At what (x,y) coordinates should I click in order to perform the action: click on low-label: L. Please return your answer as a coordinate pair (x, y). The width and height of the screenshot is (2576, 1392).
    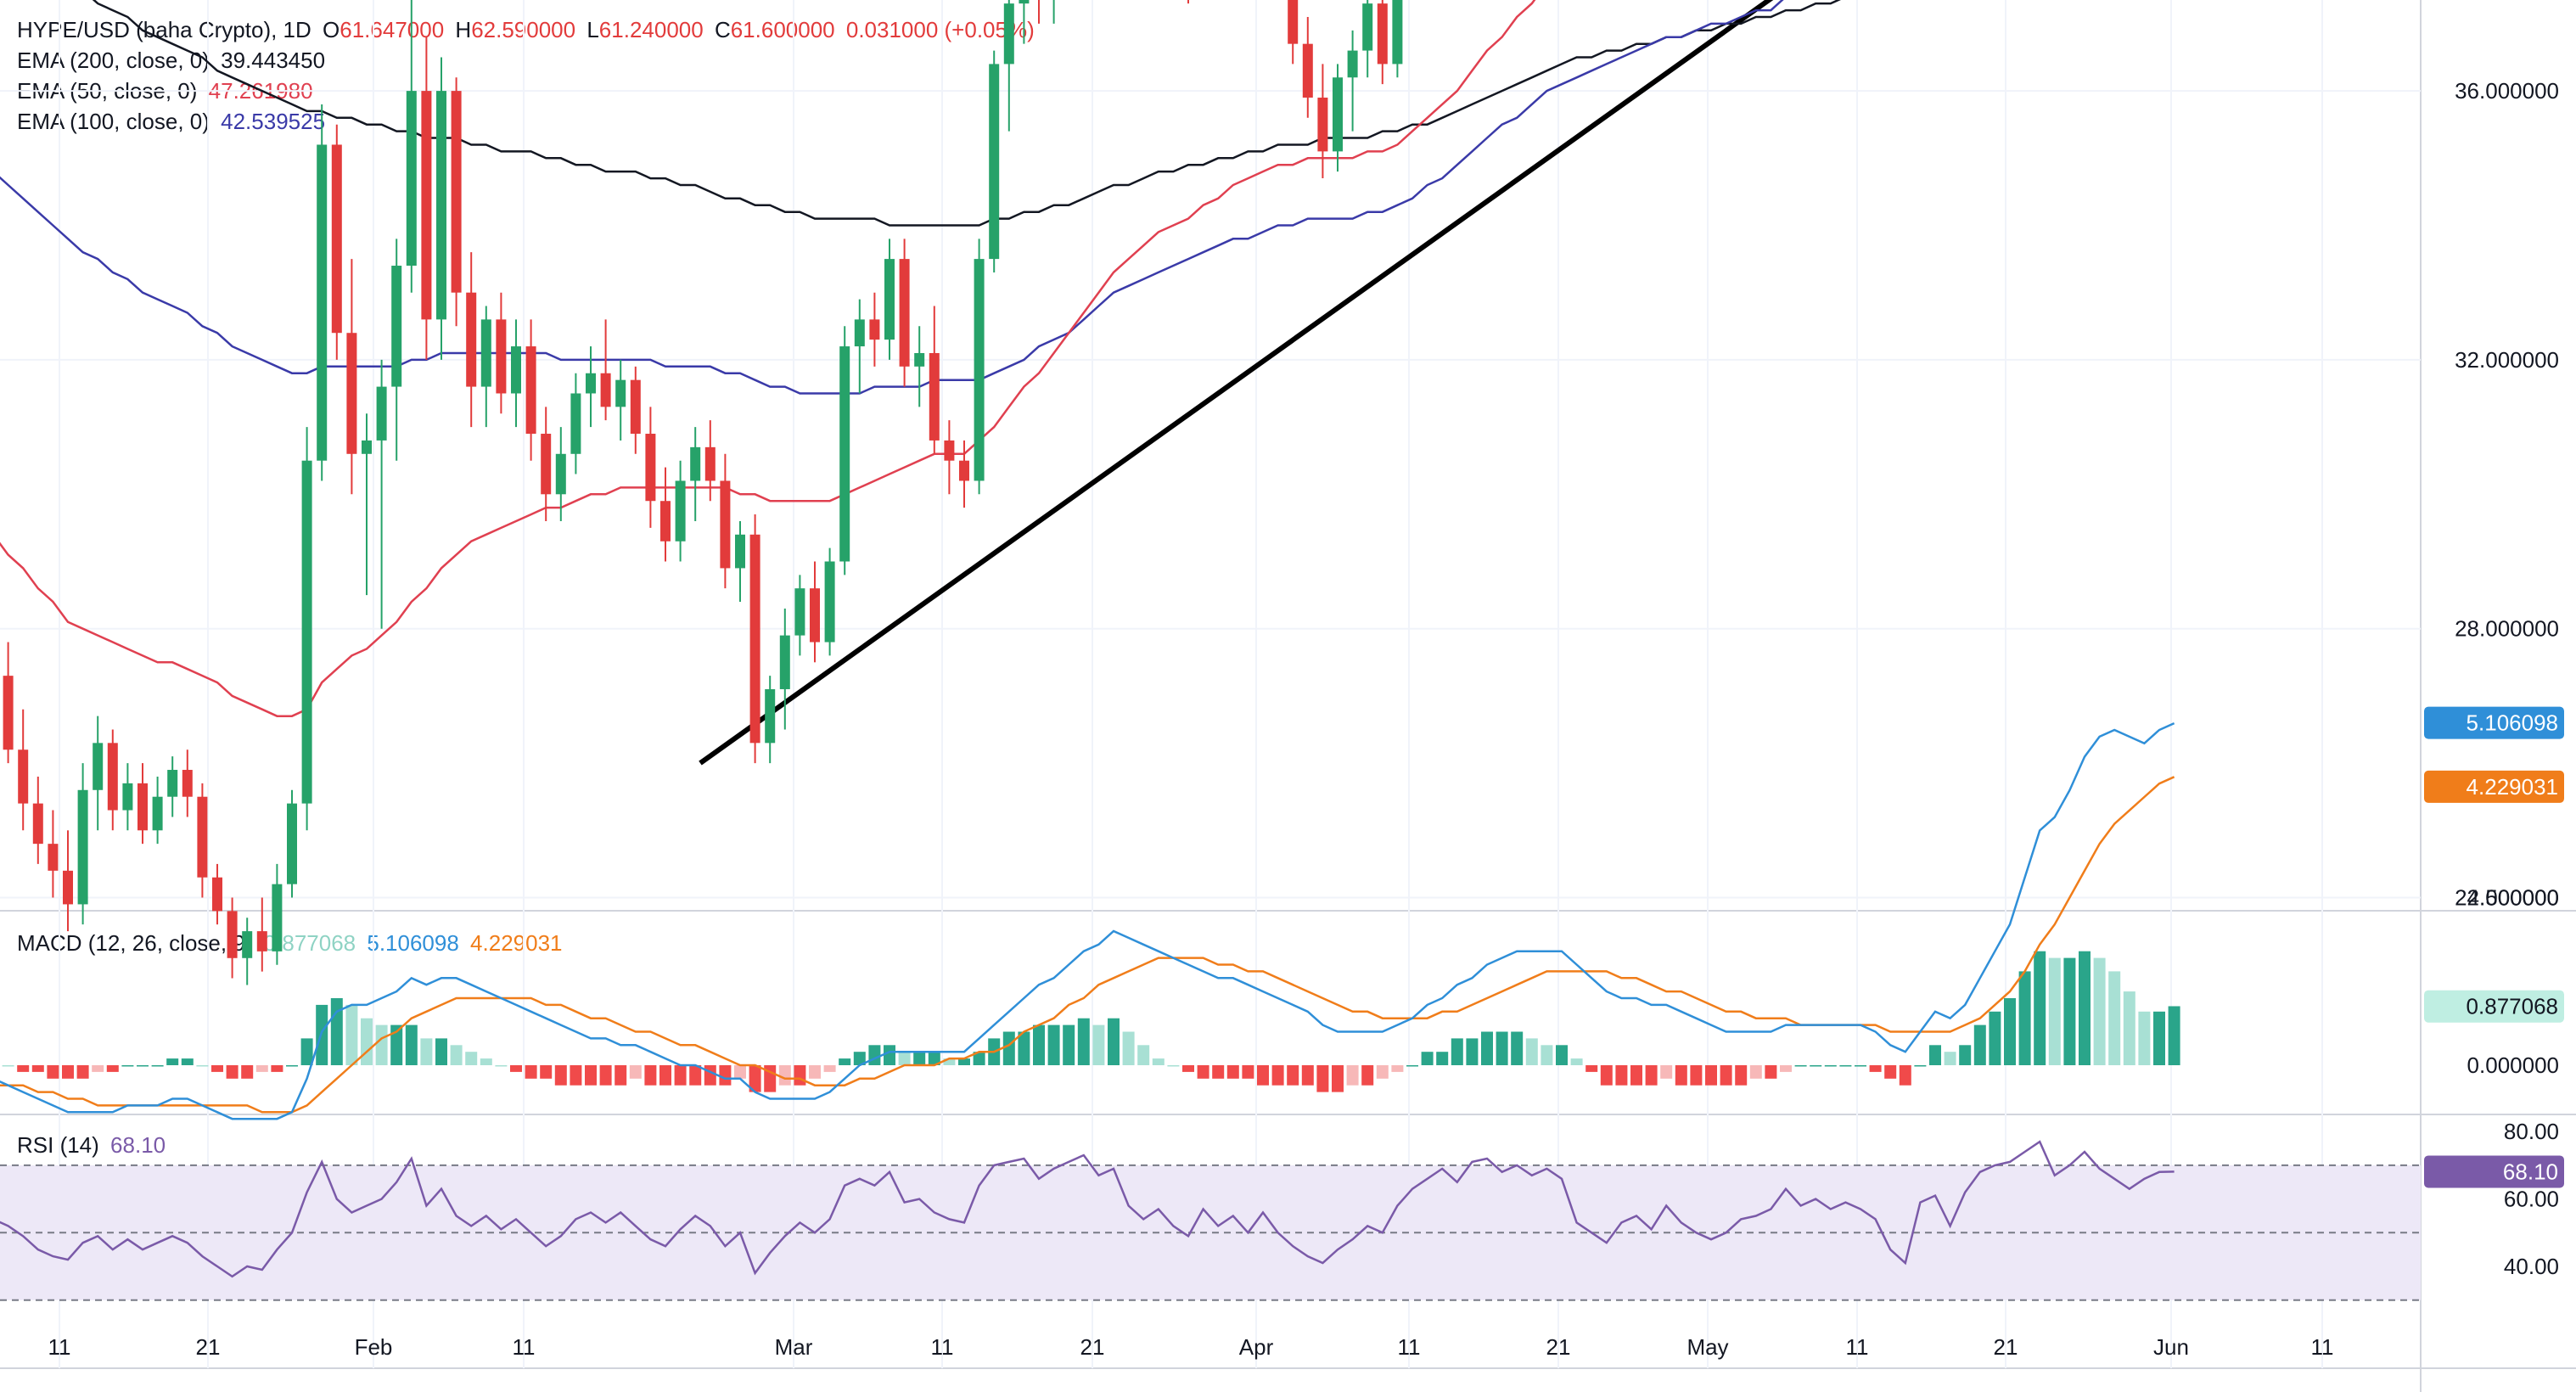
    Looking at the image, I should click on (592, 29).